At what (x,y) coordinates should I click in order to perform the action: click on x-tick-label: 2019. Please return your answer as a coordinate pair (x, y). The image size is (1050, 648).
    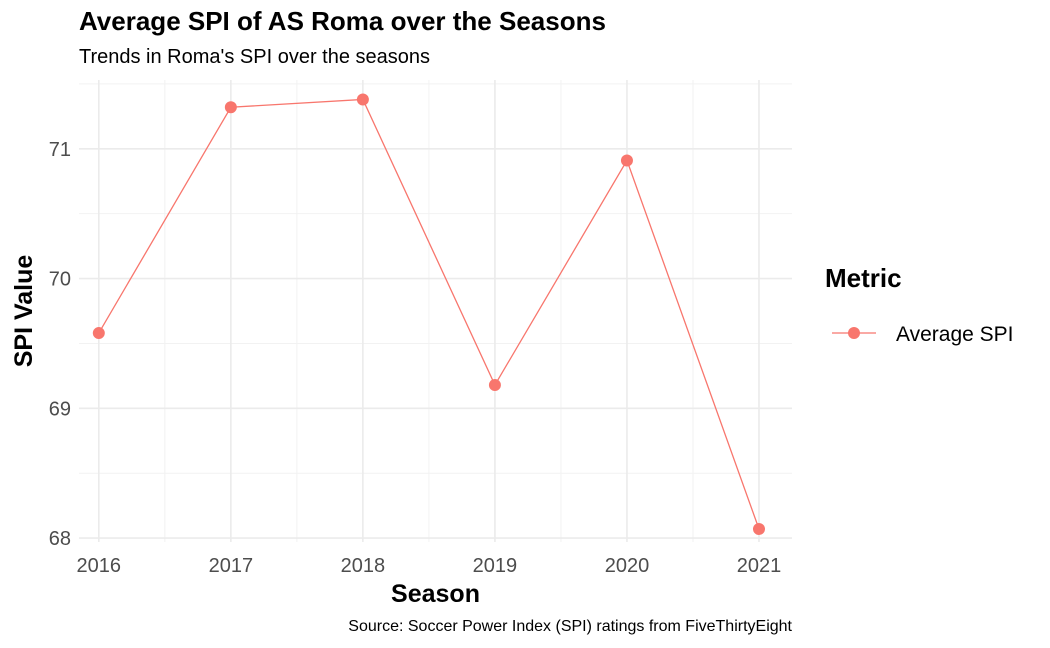
    Looking at the image, I should click on (495, 566).